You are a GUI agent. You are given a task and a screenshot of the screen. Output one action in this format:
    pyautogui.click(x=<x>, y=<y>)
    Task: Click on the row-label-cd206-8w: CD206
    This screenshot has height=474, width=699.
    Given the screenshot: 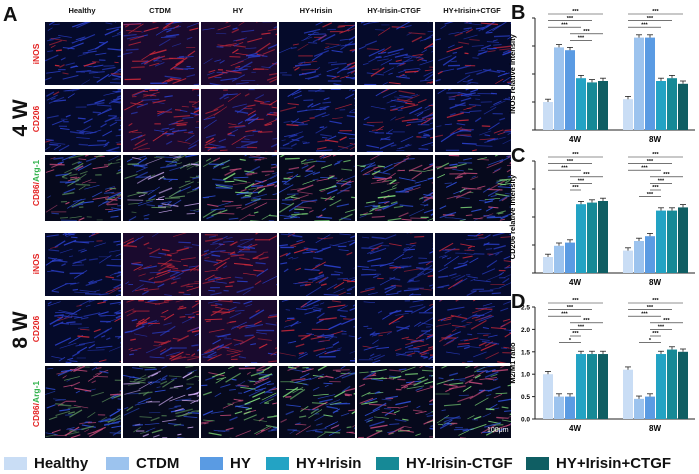 What is the action you would take?
    pyautogui.click(x=36, y=329)
    